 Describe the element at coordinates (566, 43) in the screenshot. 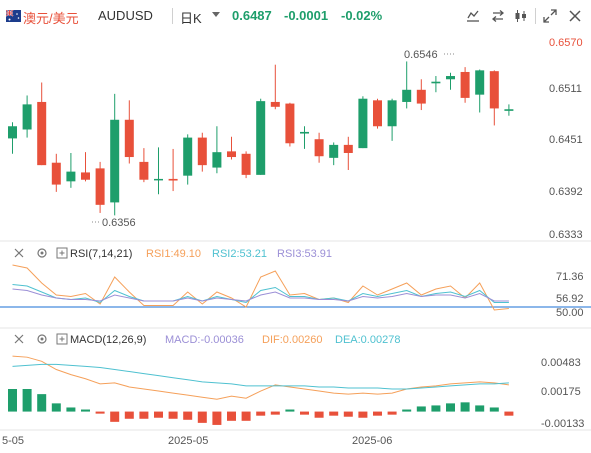

I see `y-tick-label: 0.6570` at that location.